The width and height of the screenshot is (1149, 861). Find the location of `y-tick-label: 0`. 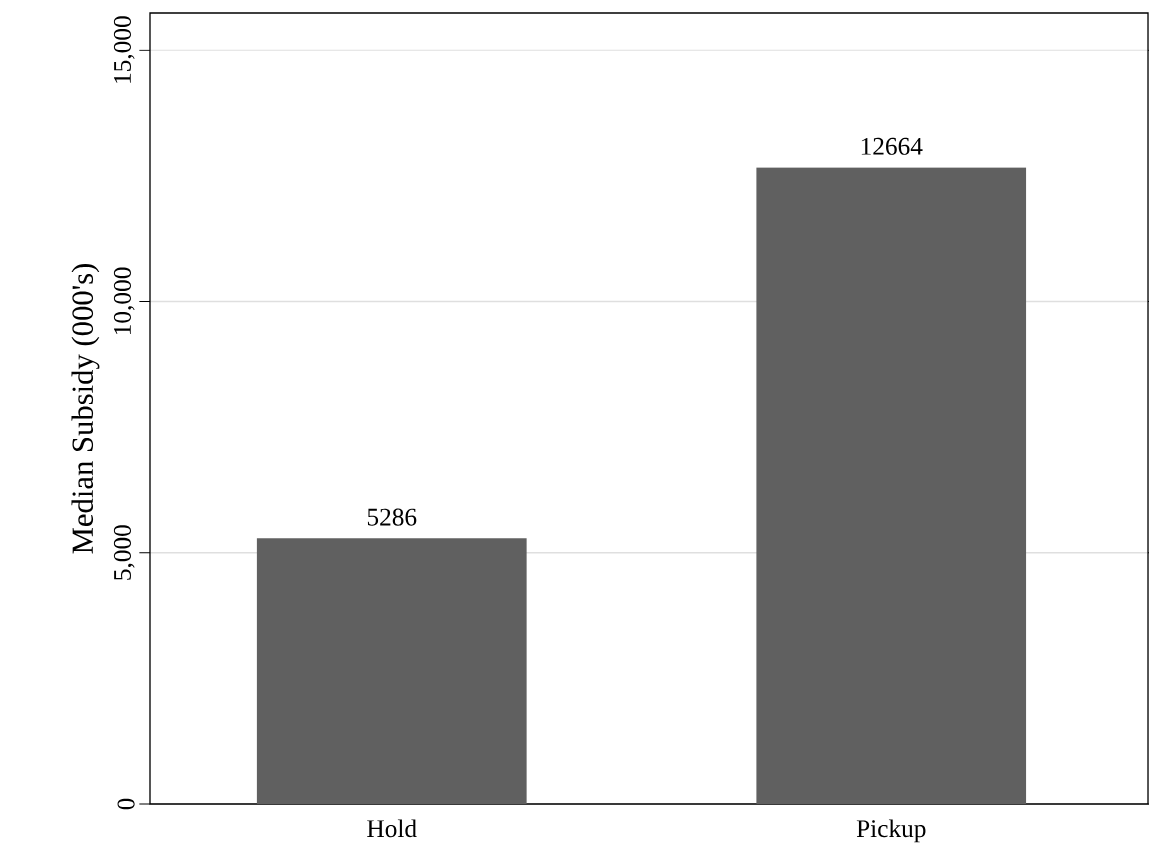

y-tick-label: 0 is located at coordinates (126, 804).